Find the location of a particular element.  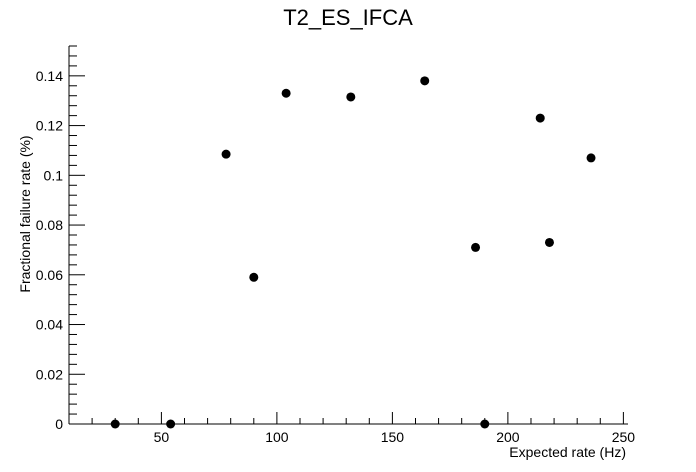

chart-title: T2_ES_IFCA is located at coordinates (348, 17).